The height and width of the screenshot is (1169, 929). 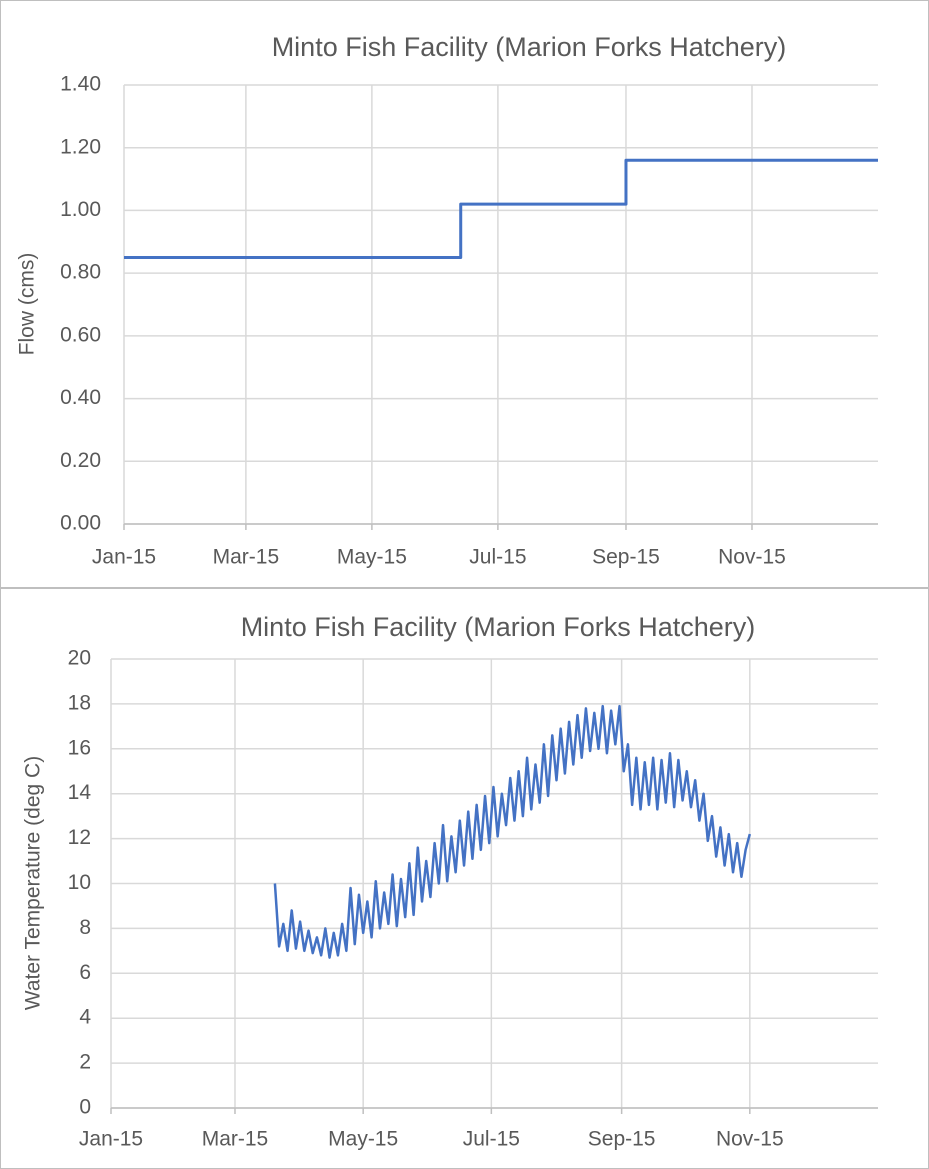 I want to click on y-tick-label: 8, so click(x=85, y=927).